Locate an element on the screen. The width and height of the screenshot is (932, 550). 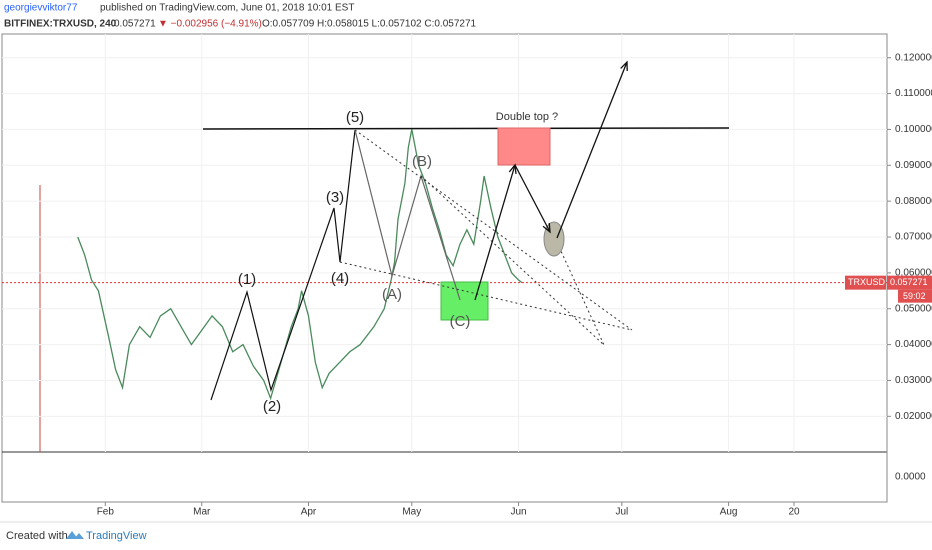
x-tick-label: Jul is located at coordinates (621, 512).